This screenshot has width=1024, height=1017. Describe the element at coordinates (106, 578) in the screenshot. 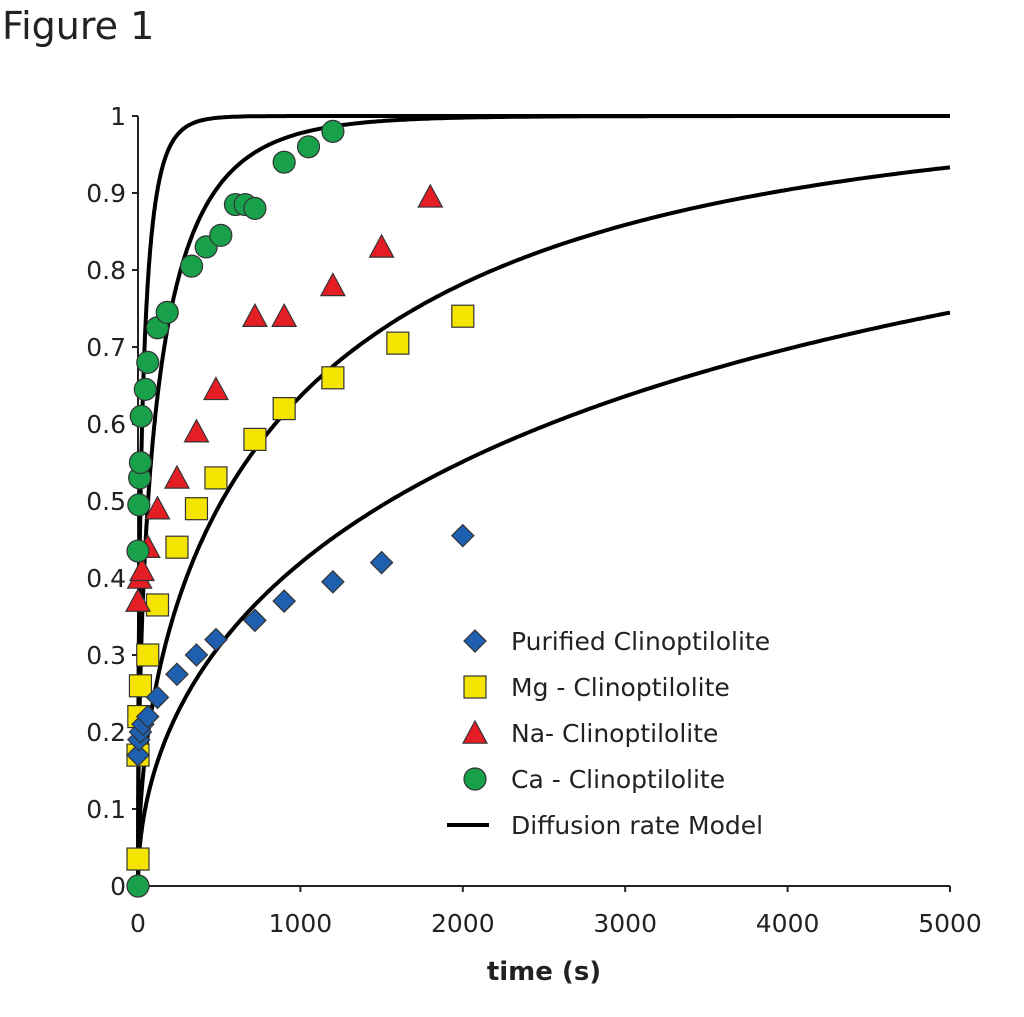

I see `y-tick-label: 0.4` at that location.